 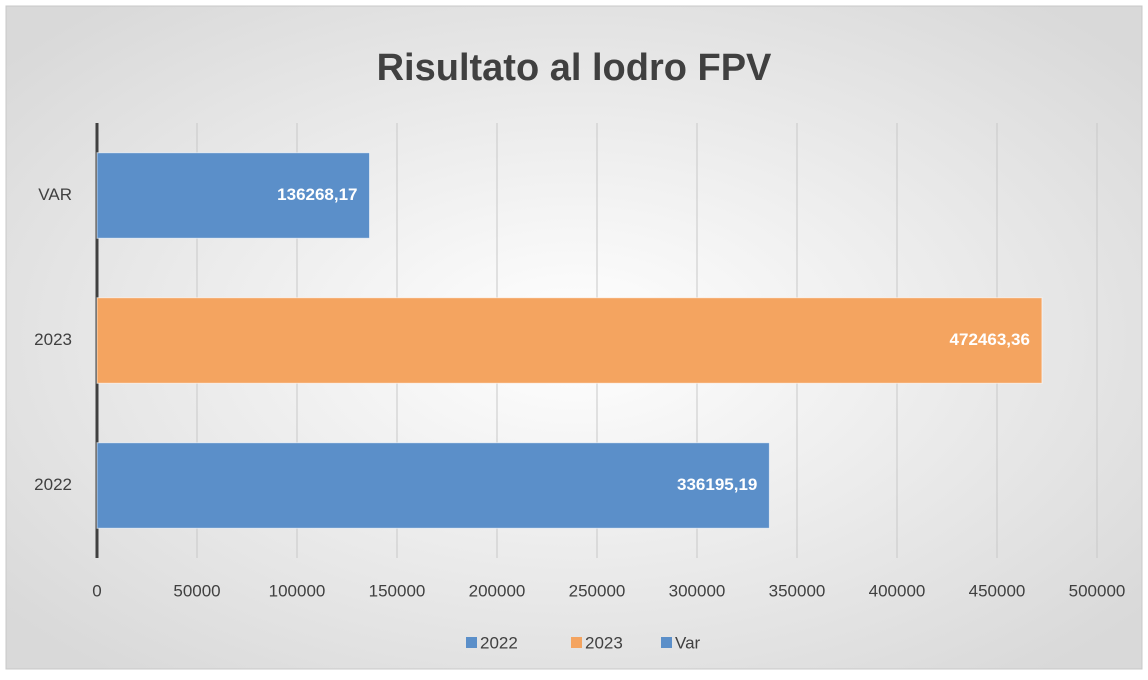 What do you see at coordinates (196, 590) in the screenshot?
I see `x-tick-label: 50000` at bounding box center [196, 590].